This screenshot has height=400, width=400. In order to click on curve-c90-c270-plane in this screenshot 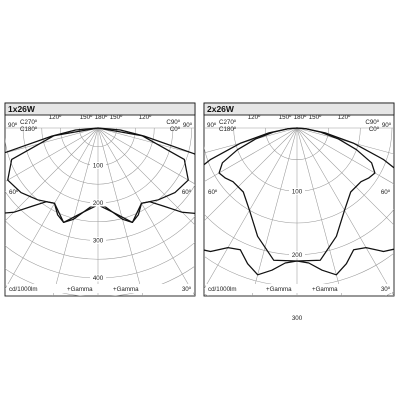, I will do `click(297, 194)`.